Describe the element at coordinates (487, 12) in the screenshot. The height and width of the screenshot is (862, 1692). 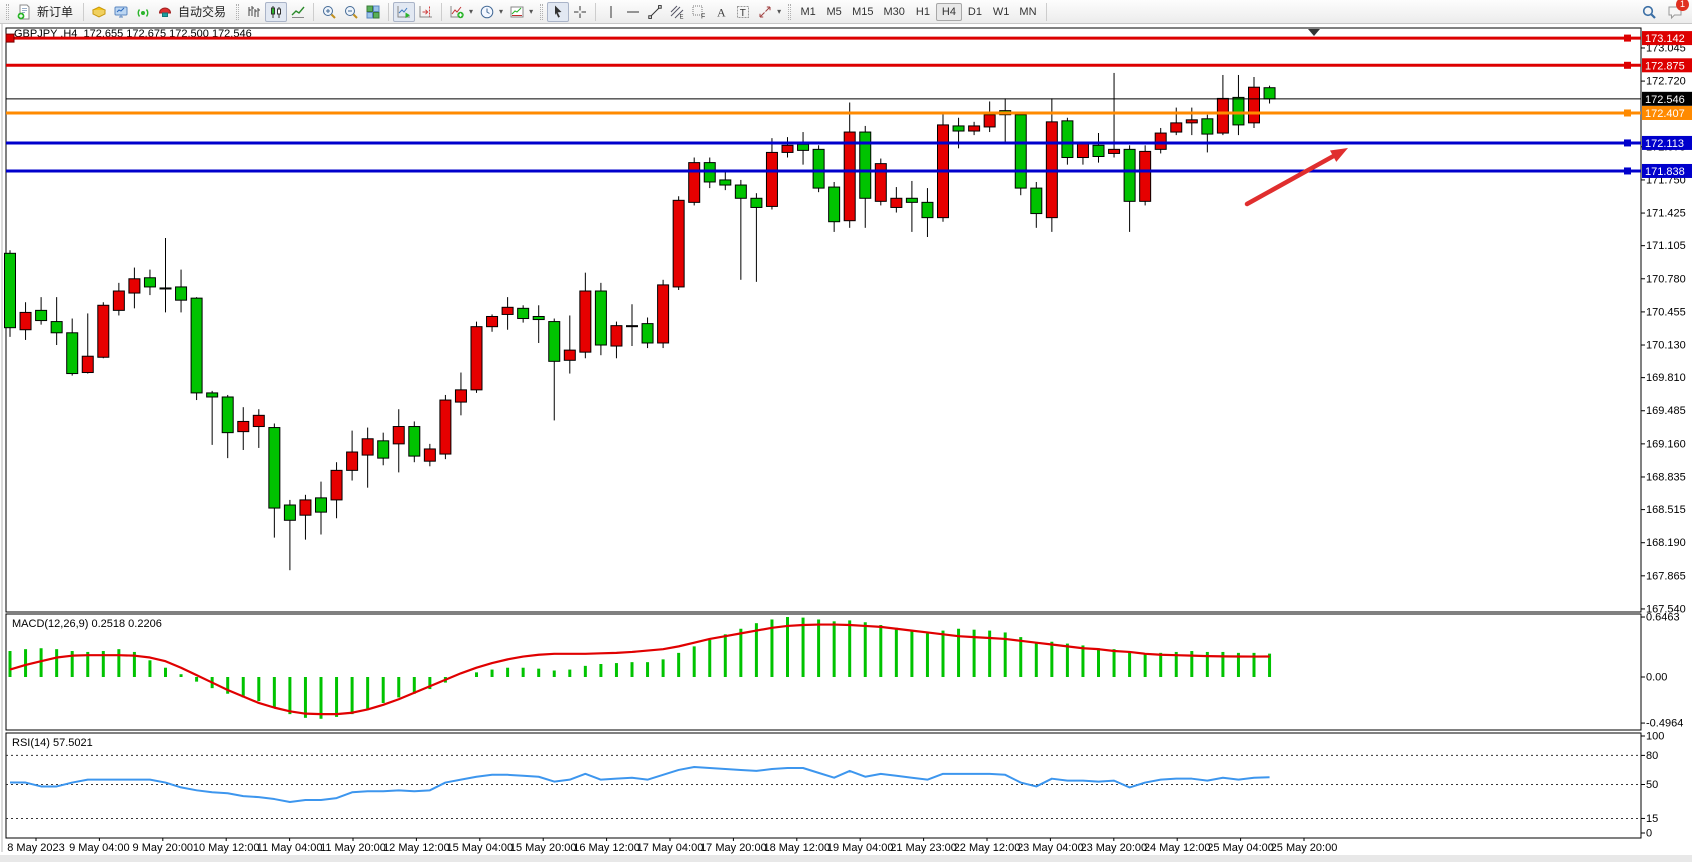
I see `periods-button` at that location.